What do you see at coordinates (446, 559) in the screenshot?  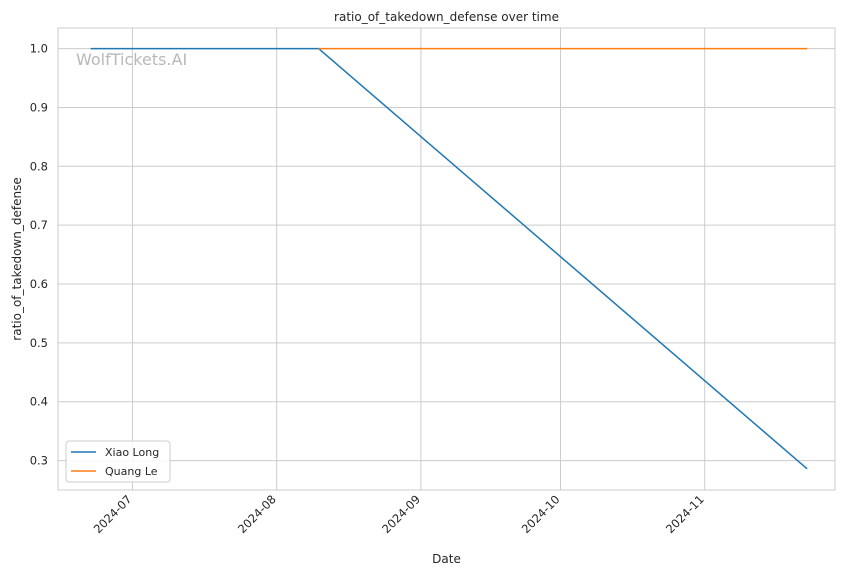 I see `x-axis-label: Date` at bounding box center [446, 559].